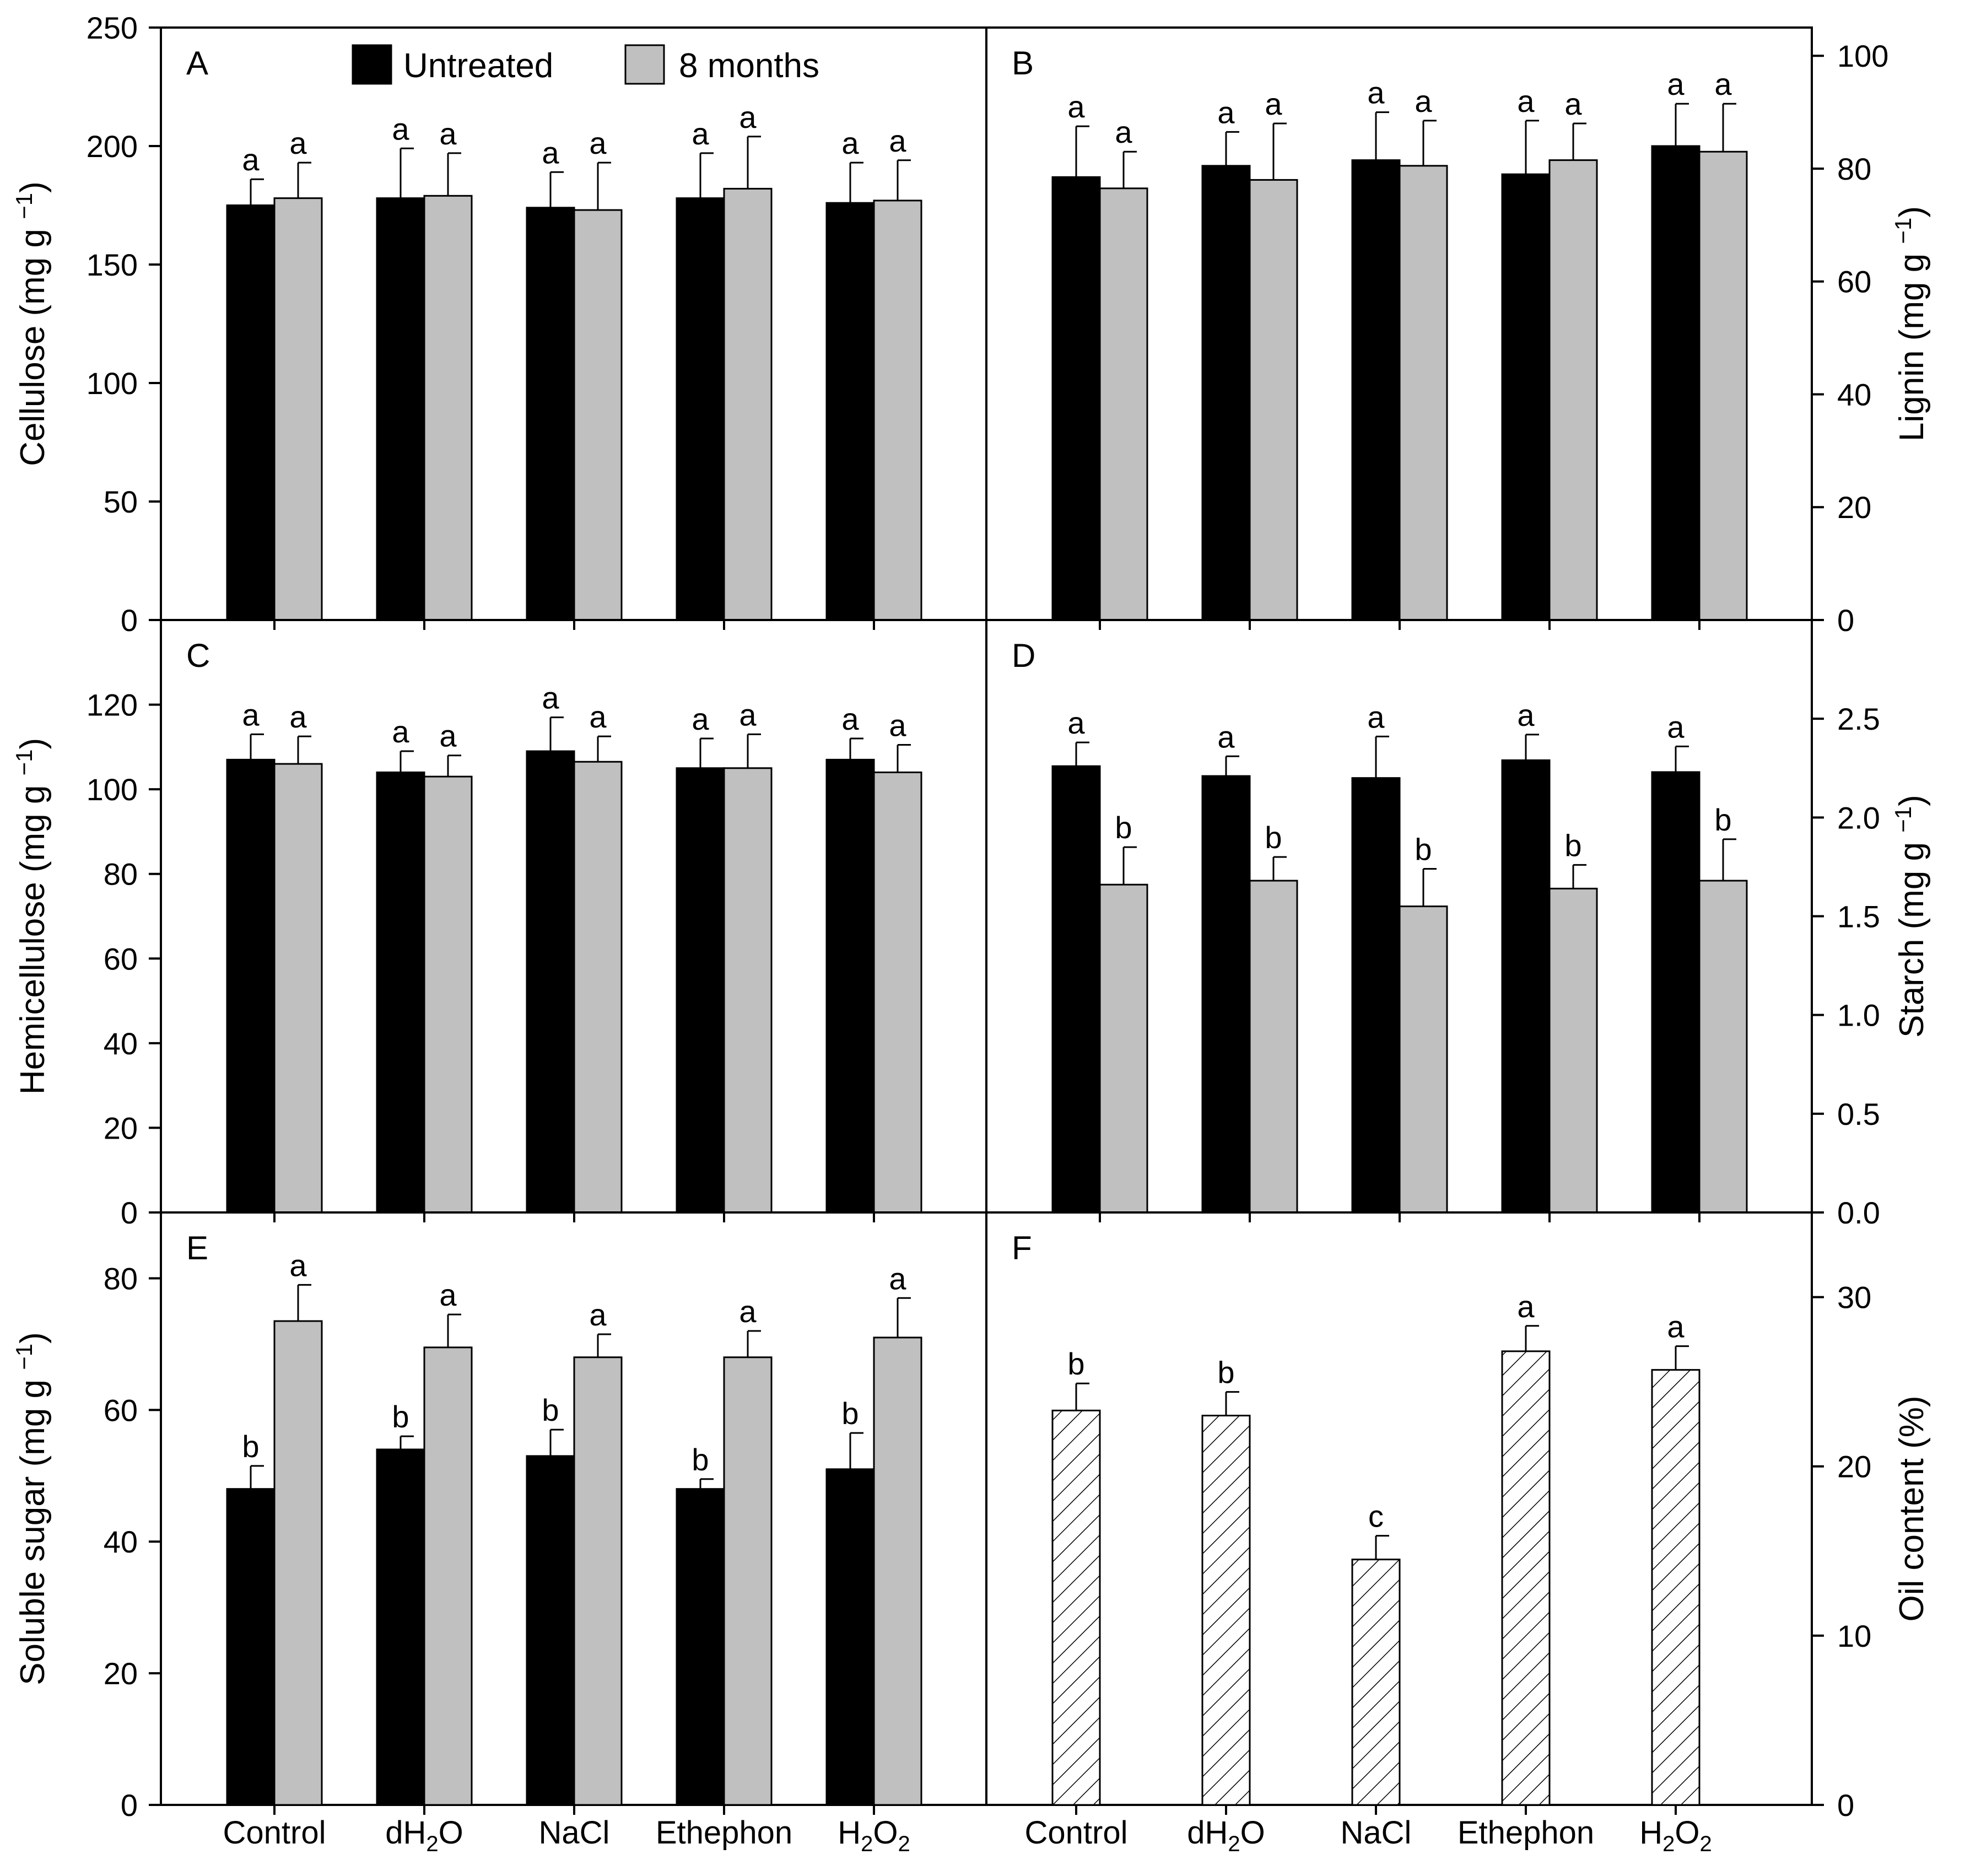 Image resolution: width=1965 pixels, height=1876 pixels. I want to click on panel-b-letter: B, so click(1023, 63).